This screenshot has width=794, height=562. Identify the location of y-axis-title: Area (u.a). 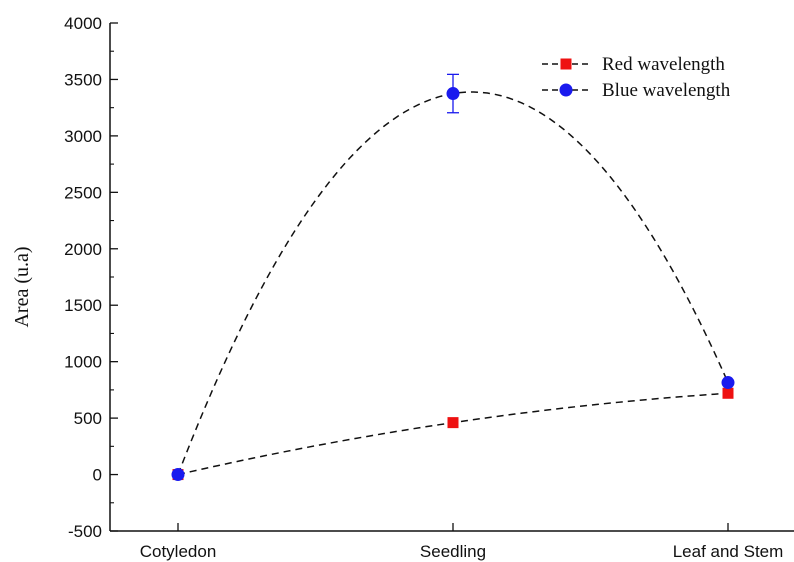
(22, 286).